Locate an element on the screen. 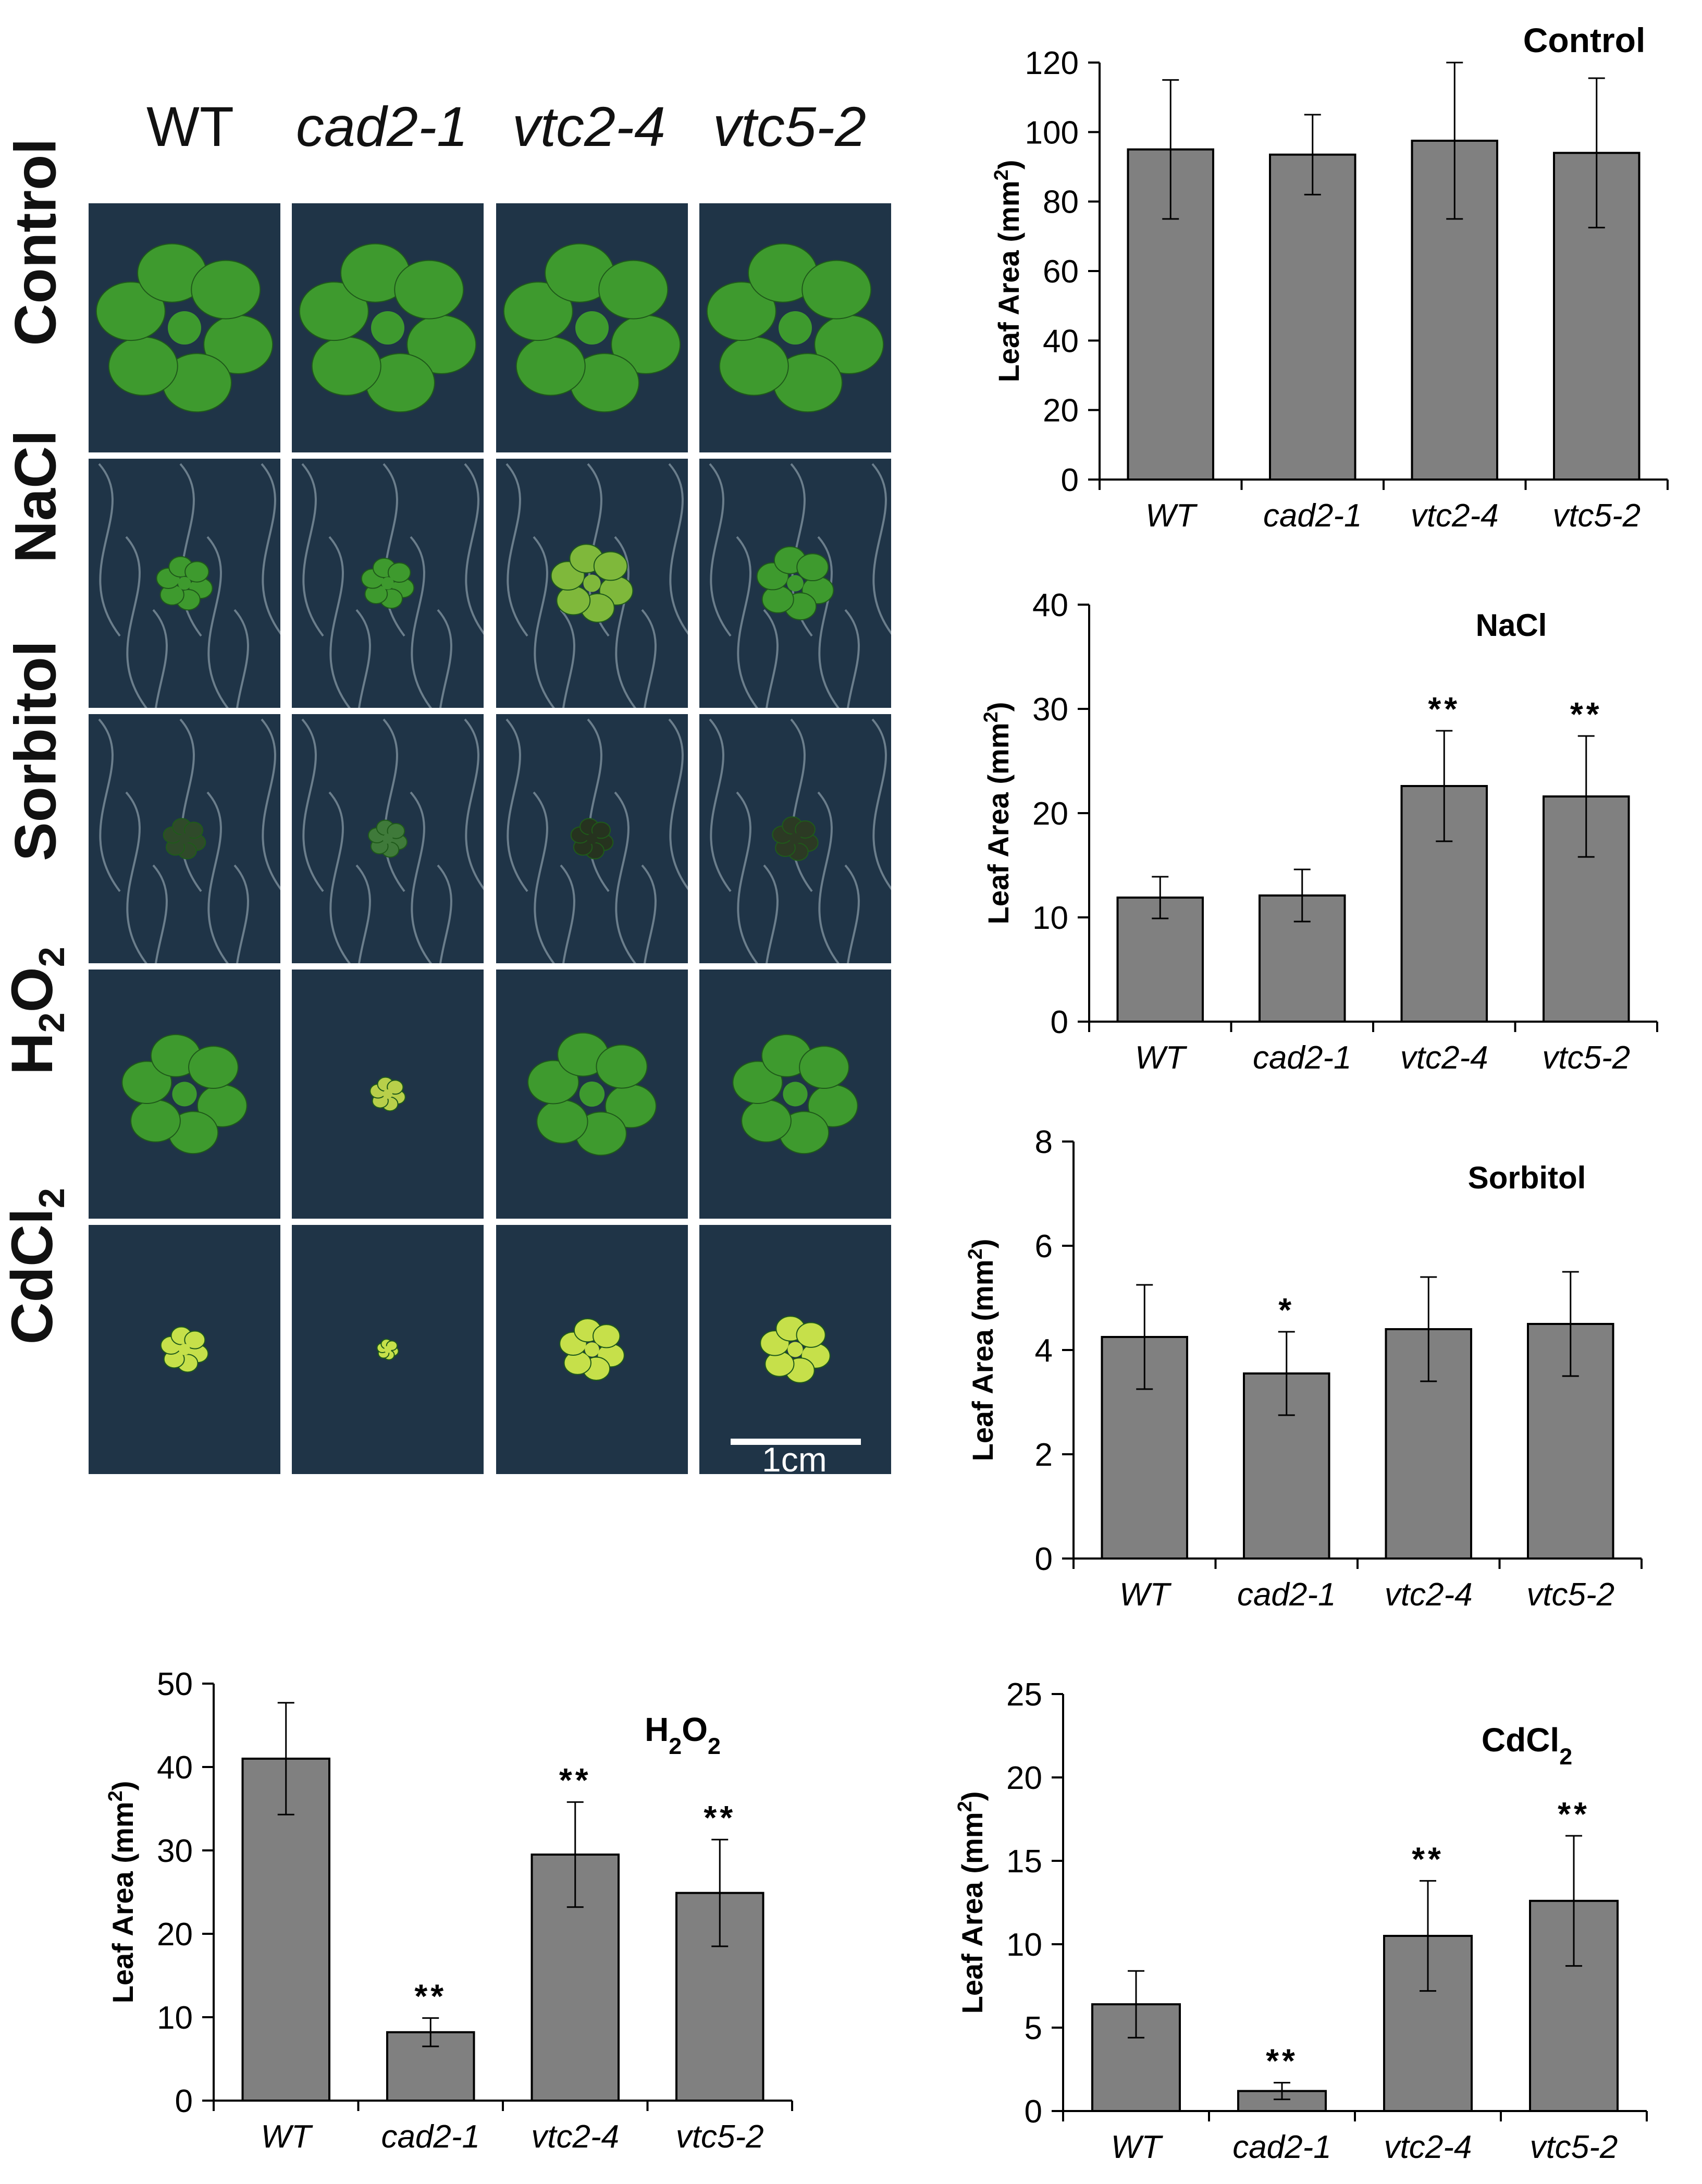 Image resolution: width=1702 pixels, height=2184 pixels. y-tick-label: 10 is located at coordinates (1050, 918).